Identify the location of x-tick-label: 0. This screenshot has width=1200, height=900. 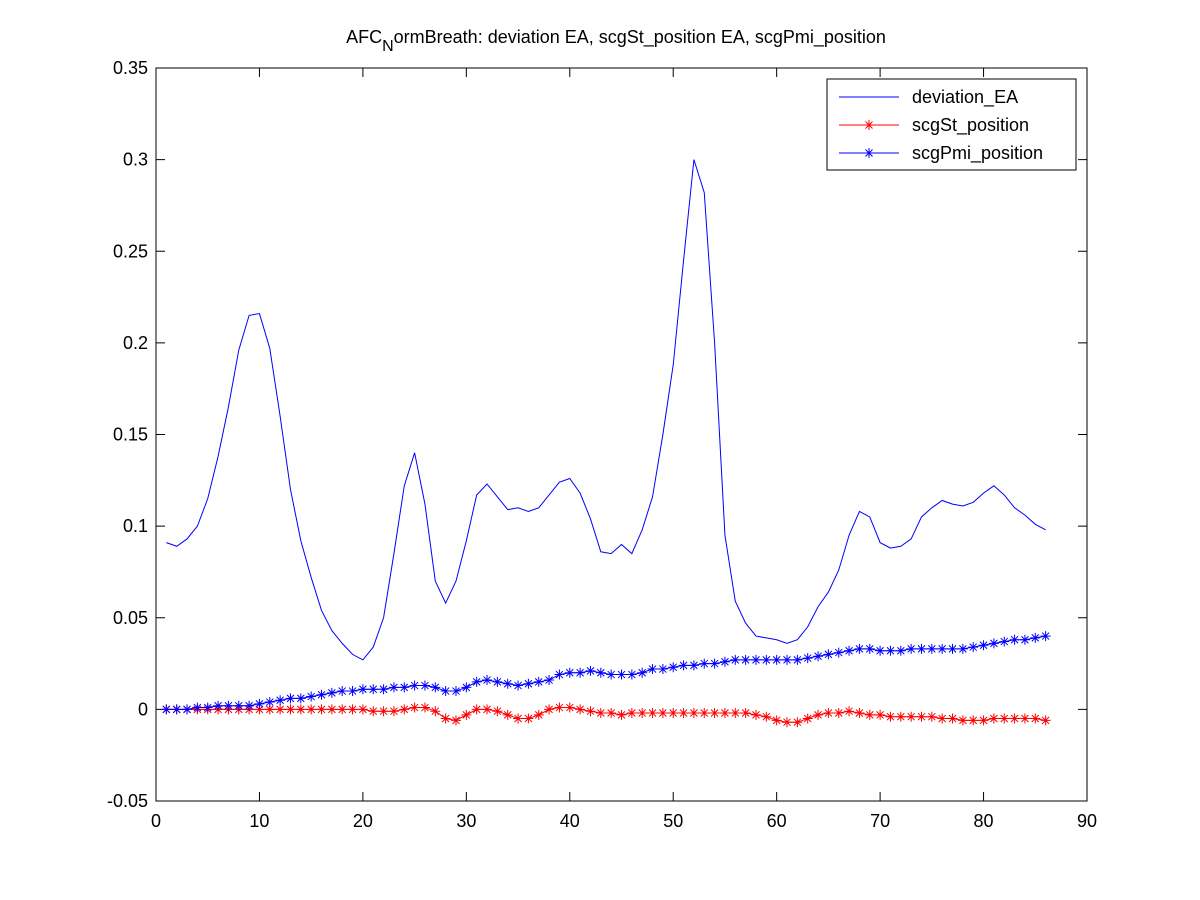
(156, 821).